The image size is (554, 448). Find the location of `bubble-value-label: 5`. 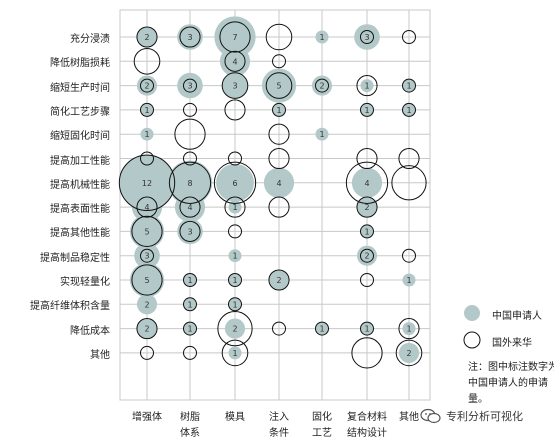

bubble-value-label: 5 is located at coordinates (278, 86).